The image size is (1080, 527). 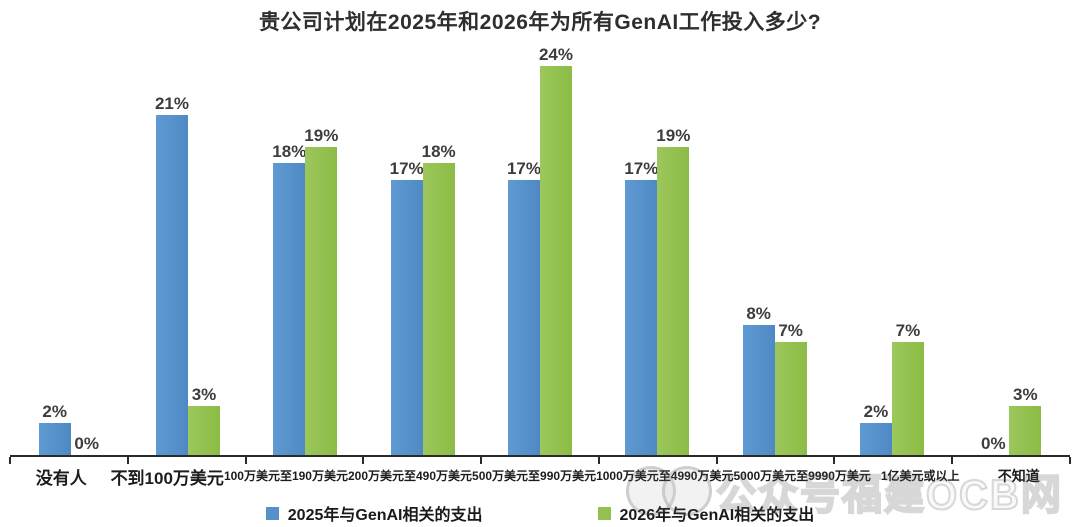 I want to click on value-label-s0-c2: 18%, so click(x=289, y=152).